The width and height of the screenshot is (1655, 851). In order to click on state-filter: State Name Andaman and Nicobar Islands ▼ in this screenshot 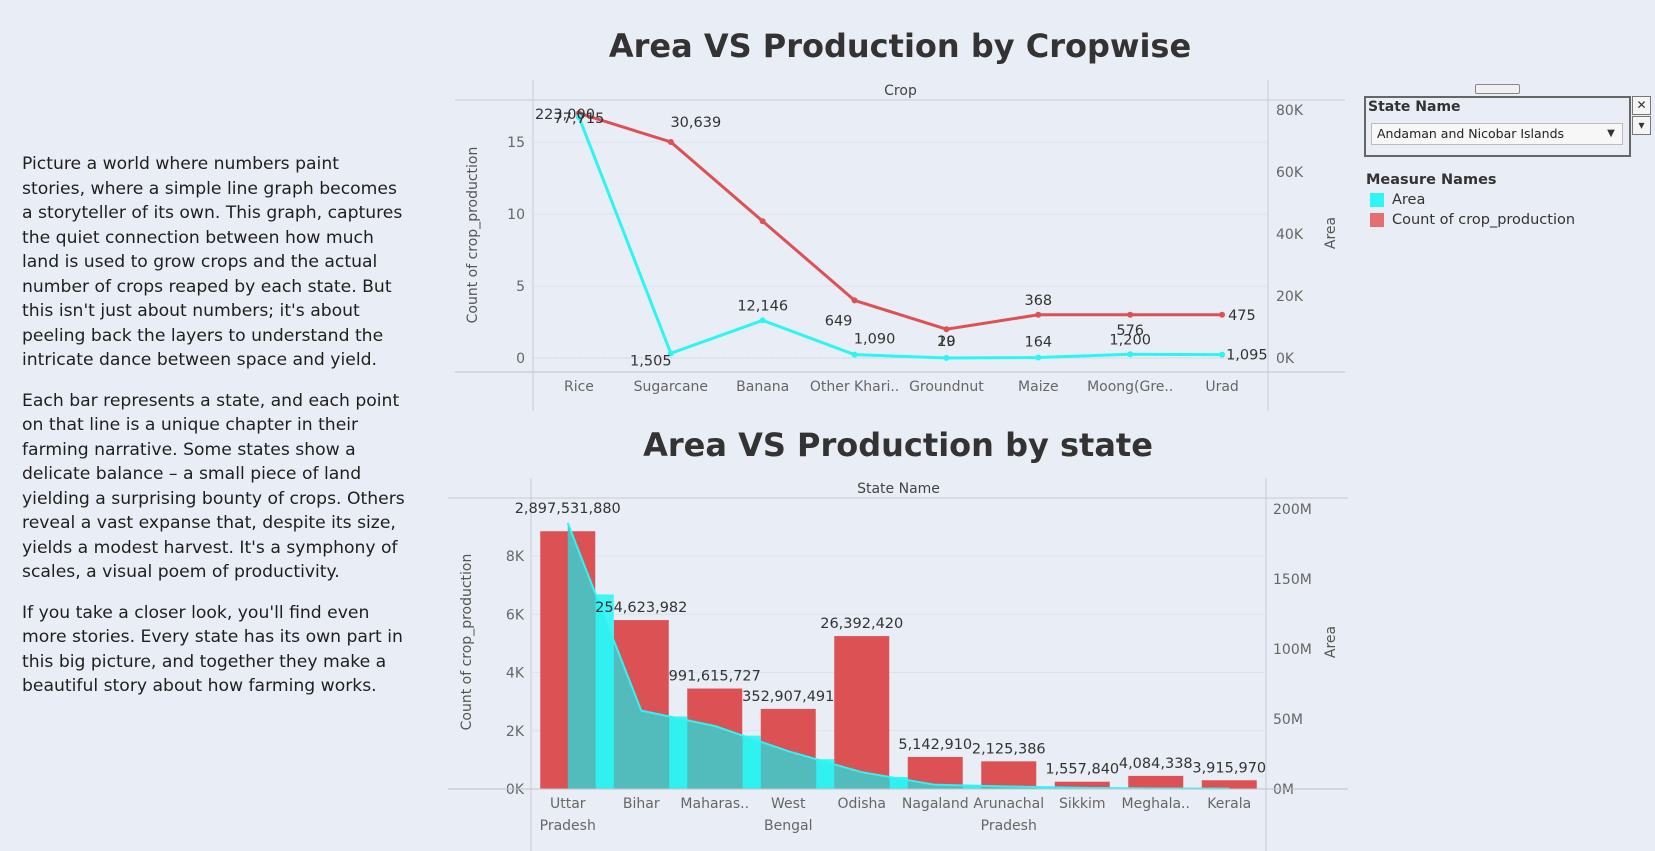, I will do `click(1497, 126)`.